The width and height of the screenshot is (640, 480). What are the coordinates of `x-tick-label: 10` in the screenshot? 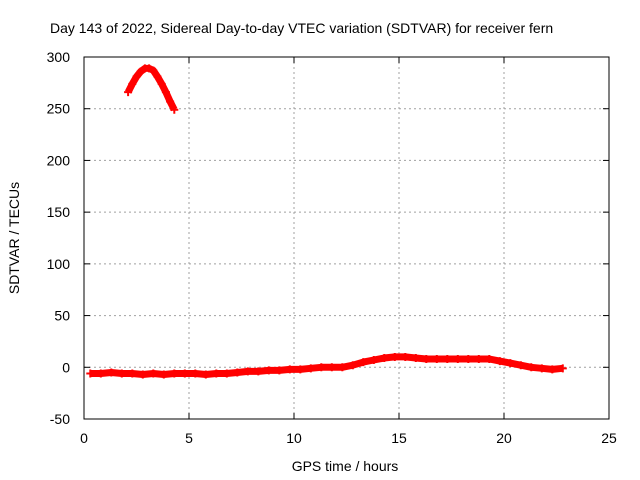 It's located at (294, 438).